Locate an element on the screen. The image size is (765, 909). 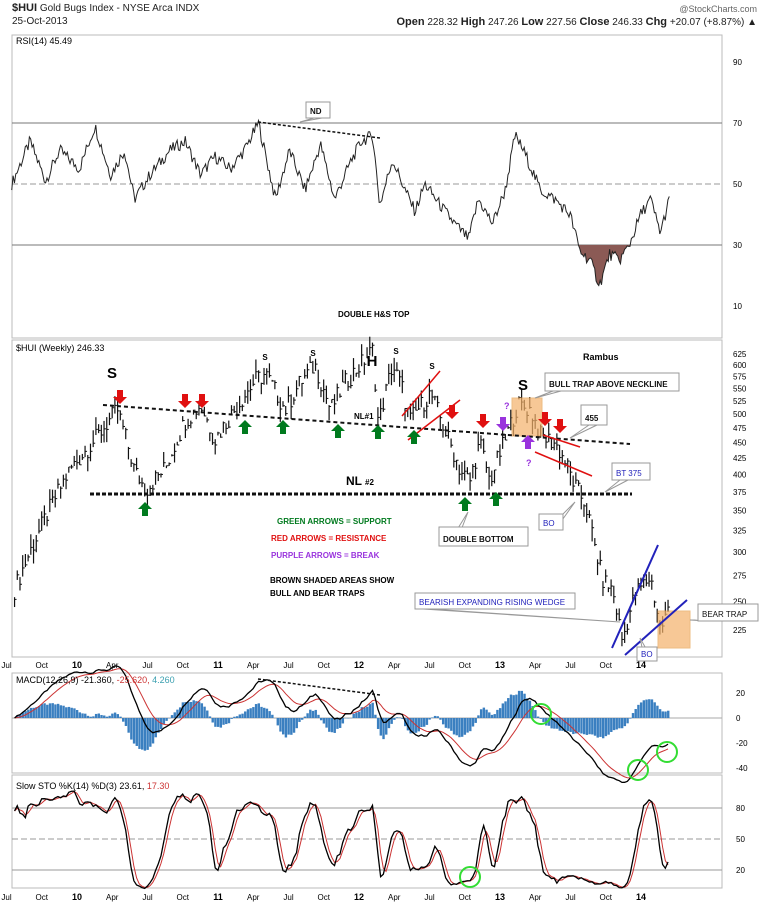
legend-green: GREEN ARROWS = SUPPORT is located at coordinates (334, 521).